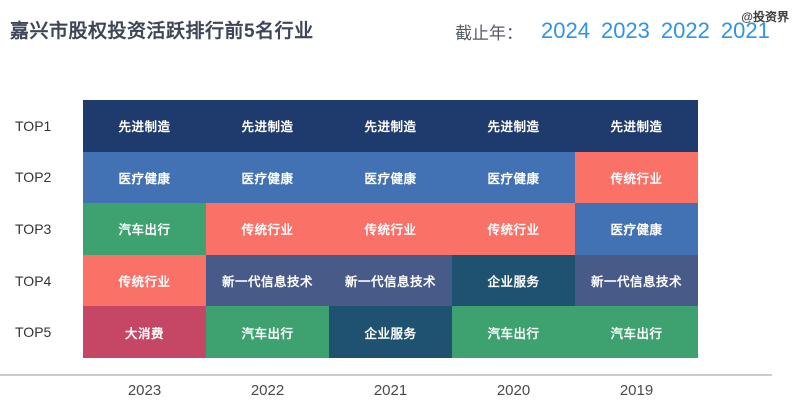 The height and width of the screenshot is (410, 793). I want to click on rank-labels-column: TOP1 TOP2 TOP3 TOP4 TOP5, so click(41, 229).